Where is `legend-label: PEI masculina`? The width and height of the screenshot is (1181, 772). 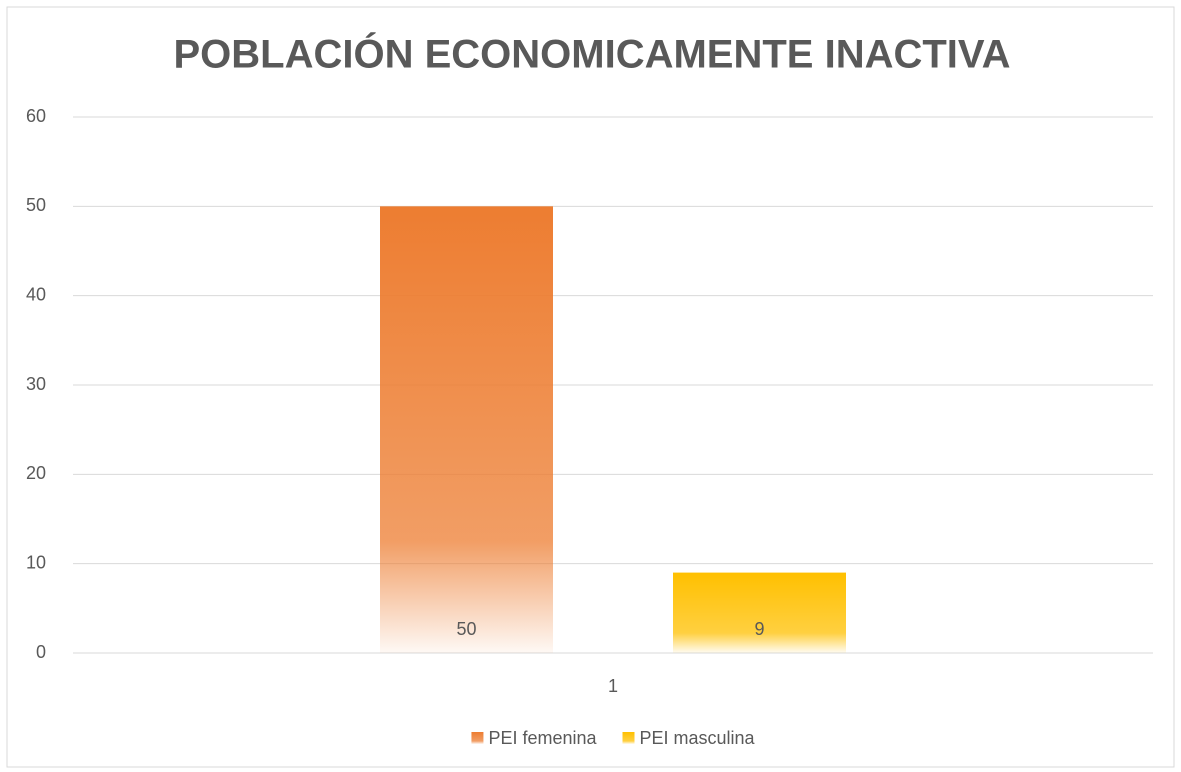 legend-label: PEI masculina is located at coordinates (698, 738).